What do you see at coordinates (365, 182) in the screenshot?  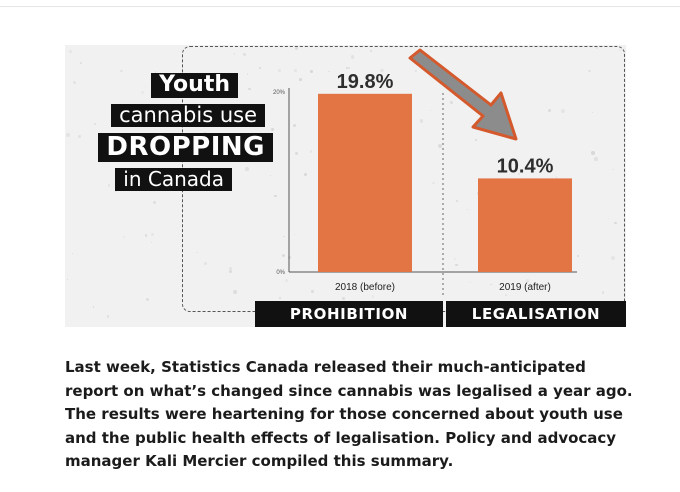 I see `bar-2018` at bounding box center [365, 182].